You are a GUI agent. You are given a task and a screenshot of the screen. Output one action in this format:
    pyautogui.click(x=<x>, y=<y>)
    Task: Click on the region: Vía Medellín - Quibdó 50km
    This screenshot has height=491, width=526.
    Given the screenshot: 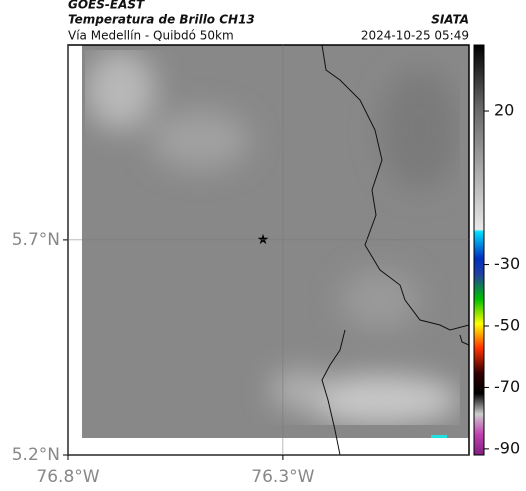 What is the action you would take?
    pyautogui.click(x=151, y=36)
    